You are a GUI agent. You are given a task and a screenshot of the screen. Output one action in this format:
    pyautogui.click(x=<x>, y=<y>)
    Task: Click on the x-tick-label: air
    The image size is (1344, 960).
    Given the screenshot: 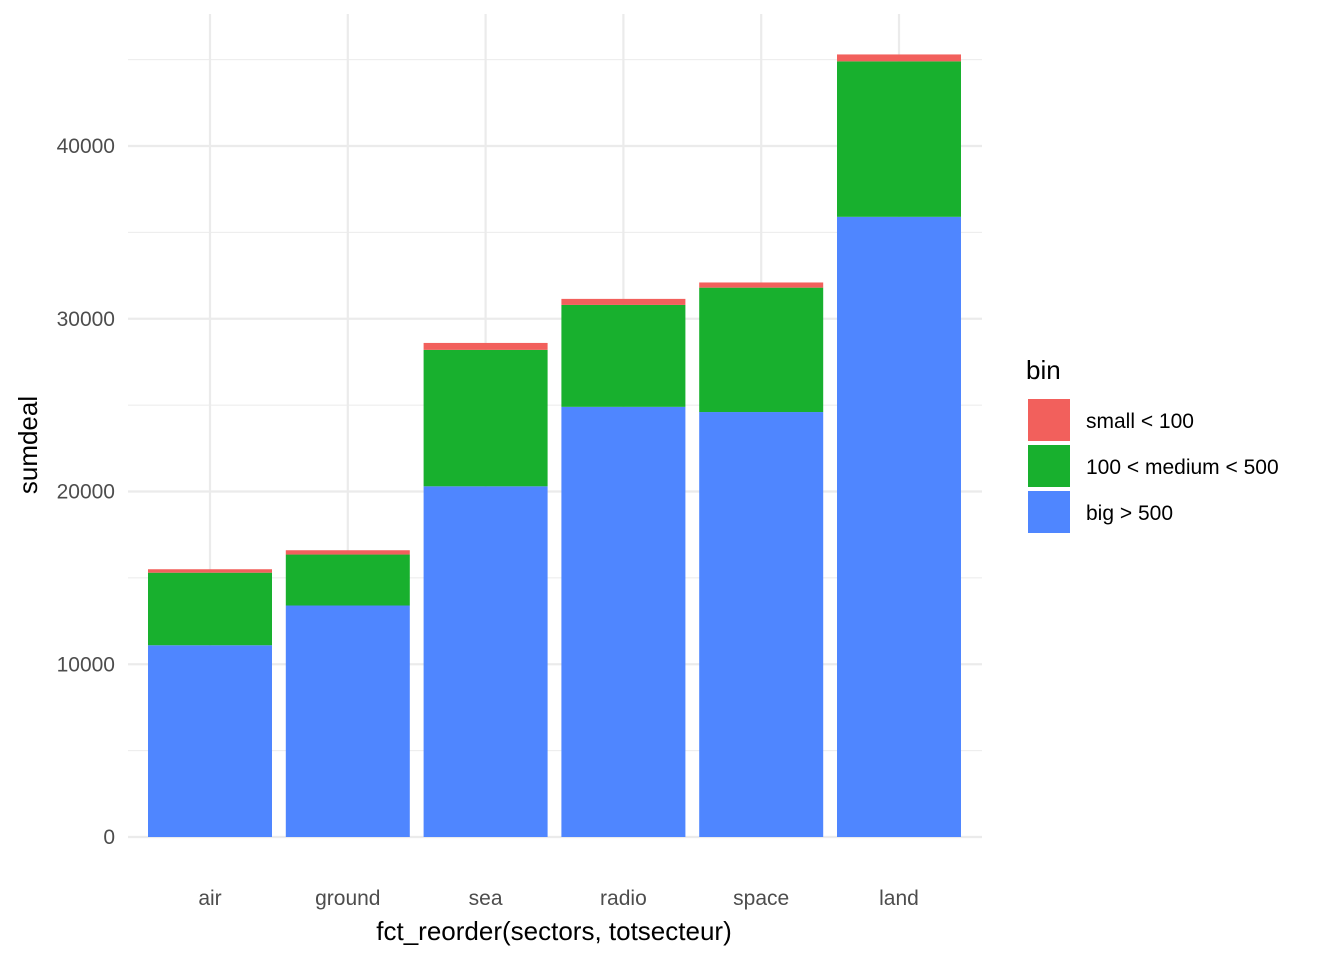 What is the action you would take?
    pyautogui.click(x=209, y=898)
    